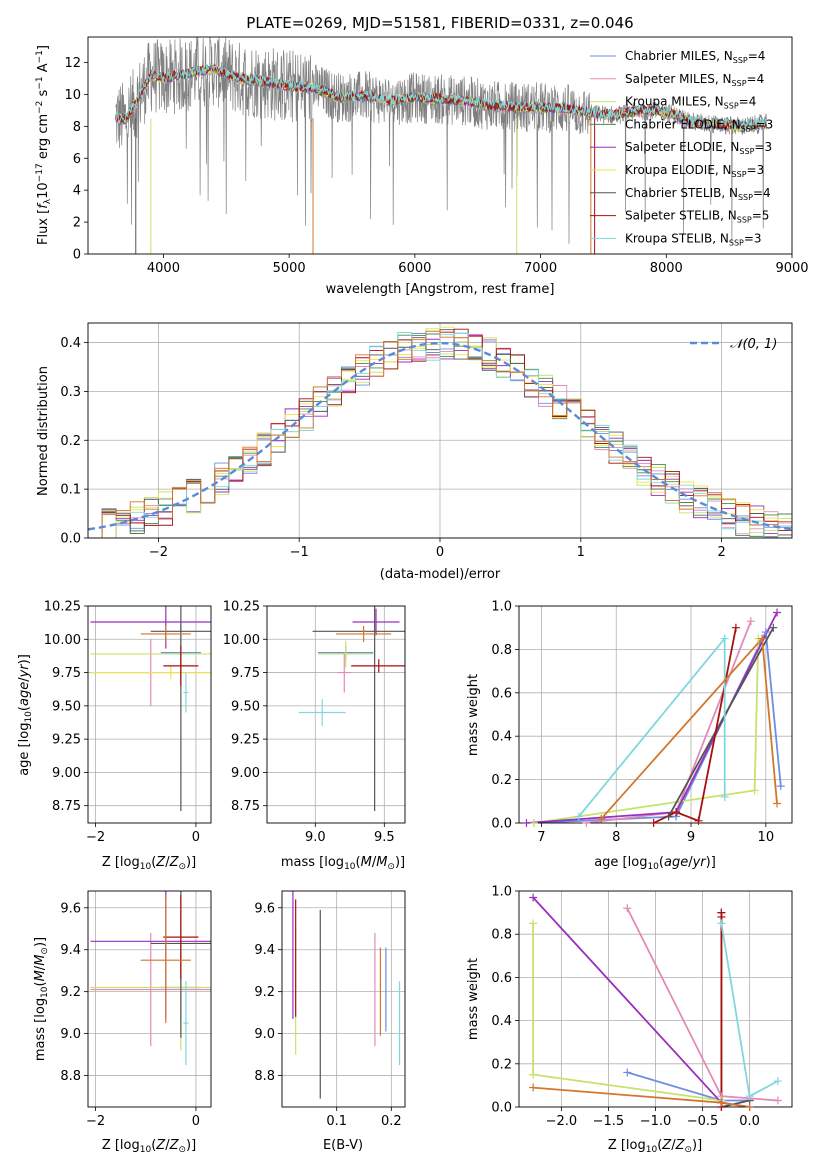 This screenshot has height=1174, width=819. What do you see at coordinates (473, 715) in the screenshot?
I see `y-axis-label: mass weight` at bounding box center [473, 715].